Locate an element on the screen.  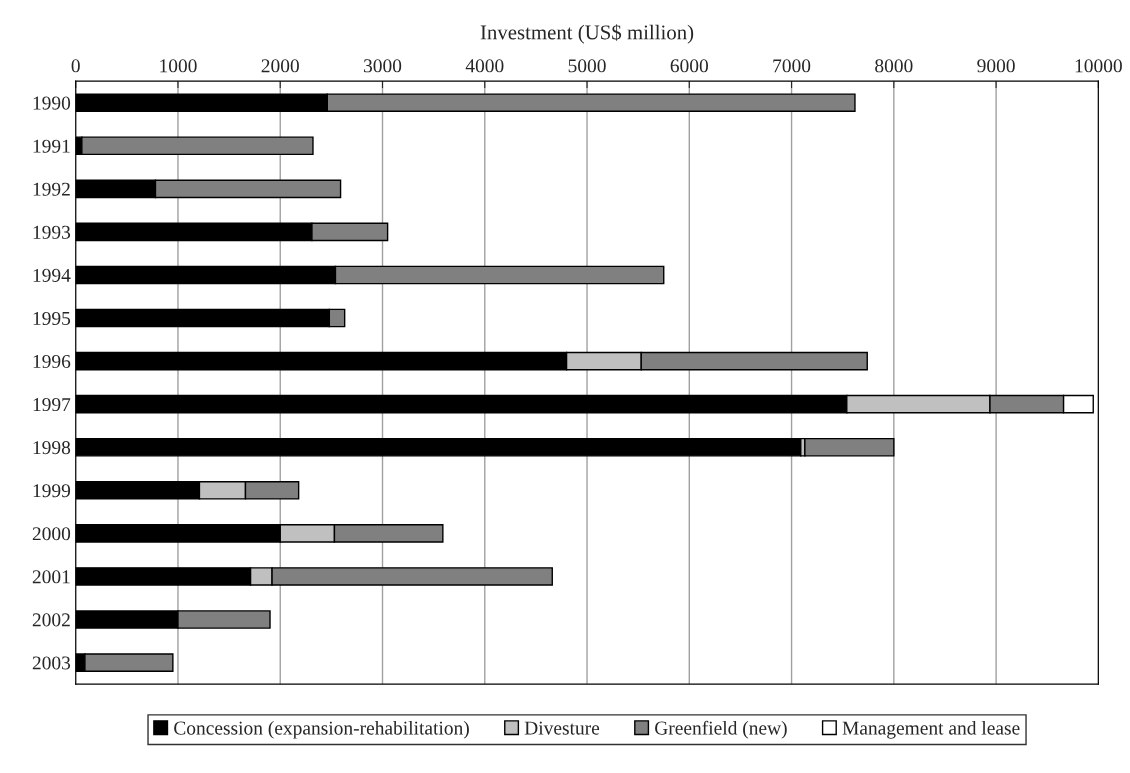
x-axis-title: Investment (US$ million) is located at coordinates (587, 34).